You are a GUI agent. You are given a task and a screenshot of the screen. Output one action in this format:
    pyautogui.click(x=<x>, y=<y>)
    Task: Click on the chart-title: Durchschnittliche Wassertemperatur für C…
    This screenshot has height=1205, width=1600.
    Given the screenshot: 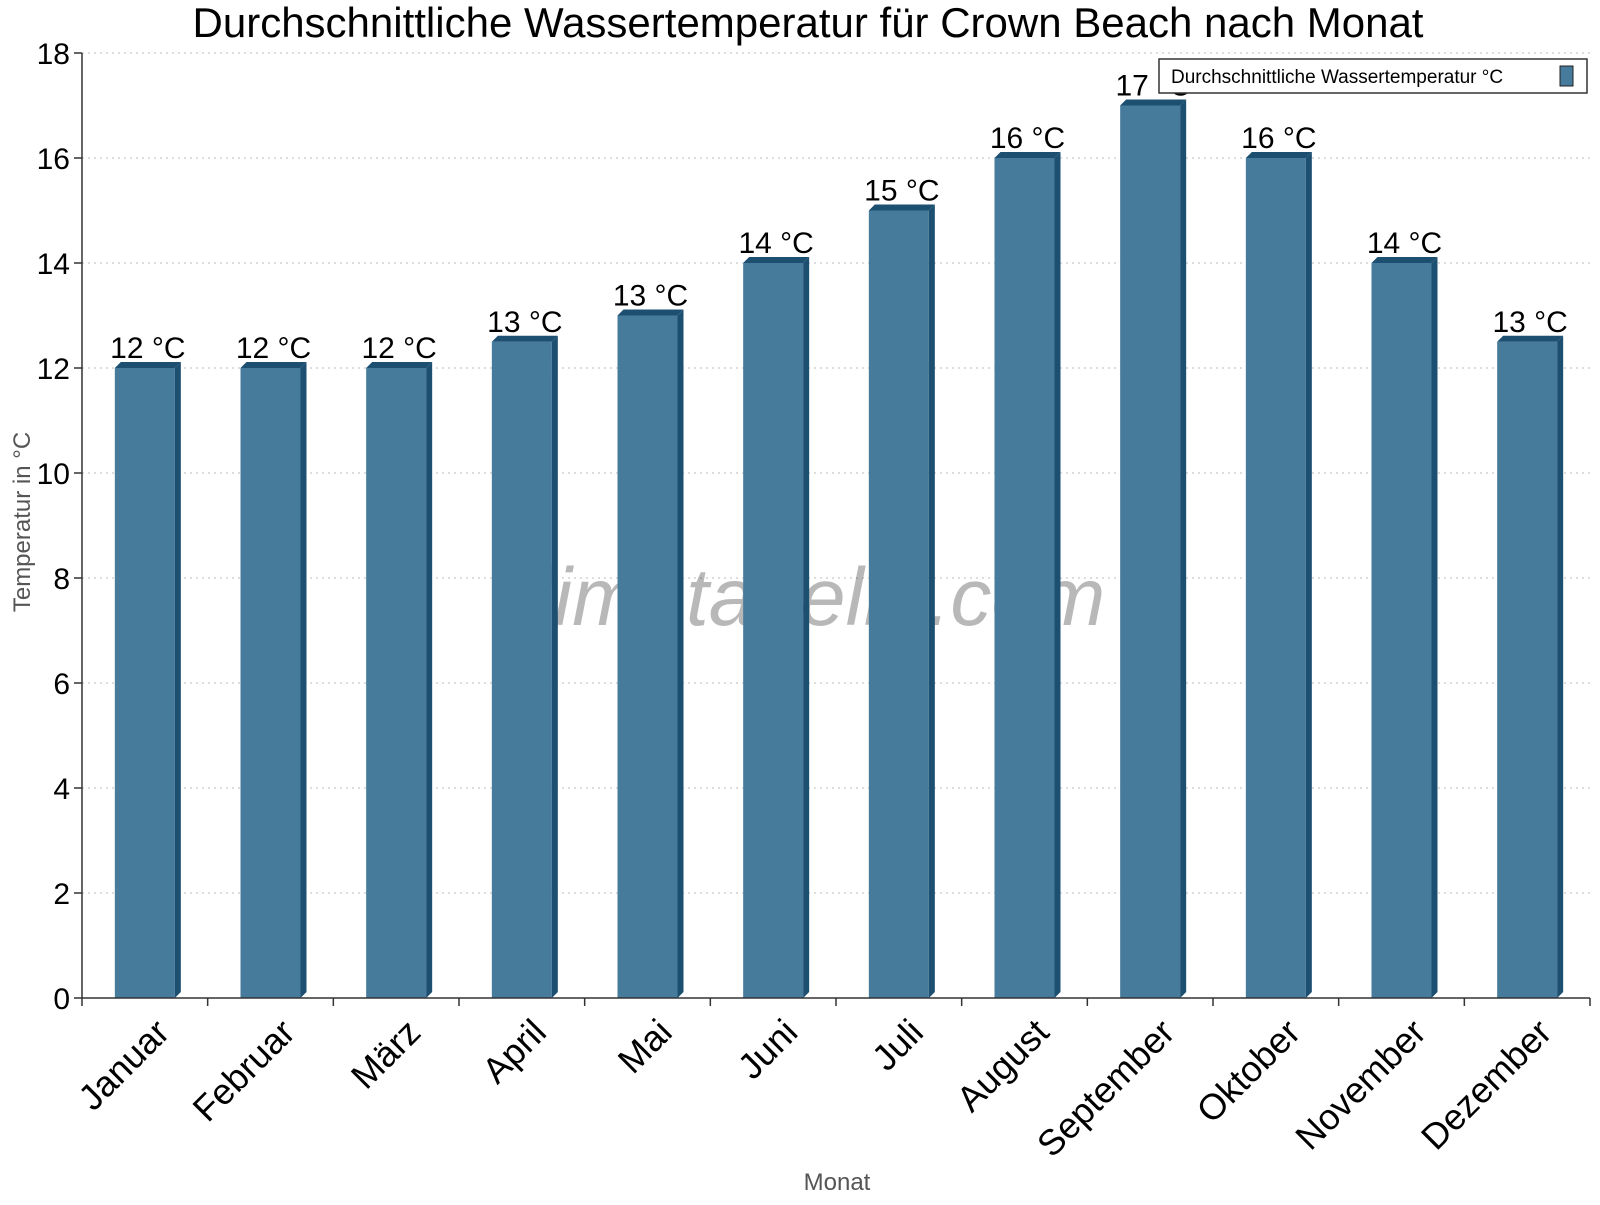 What is the action you would take?
    pyautogui.click(x=808, y=23)
    